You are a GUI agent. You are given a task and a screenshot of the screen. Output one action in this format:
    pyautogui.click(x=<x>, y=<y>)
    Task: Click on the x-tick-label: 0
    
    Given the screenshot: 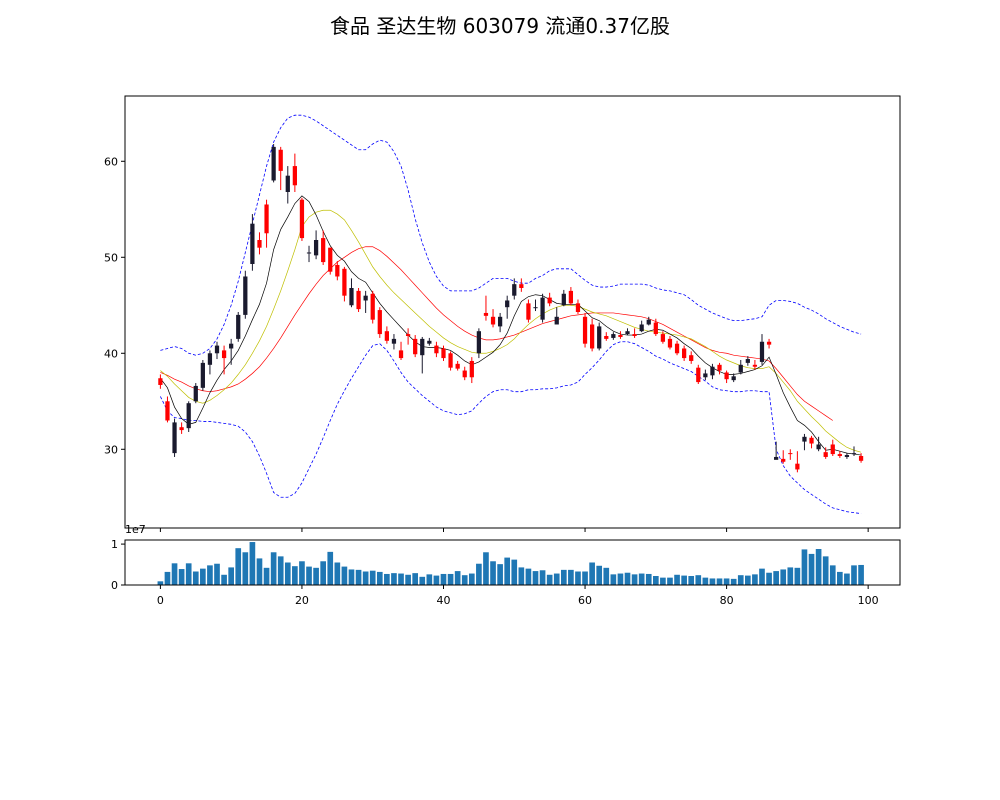 What is the action you would take?
    pyautogui.click(x=160, y=600)
    